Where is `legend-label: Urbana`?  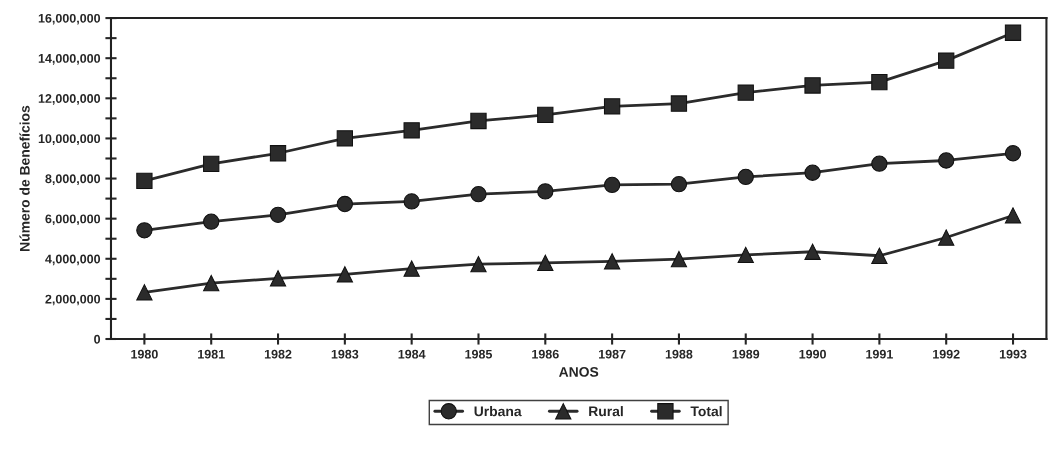 legend-label: Urbana is located at coordinates (498, 411).